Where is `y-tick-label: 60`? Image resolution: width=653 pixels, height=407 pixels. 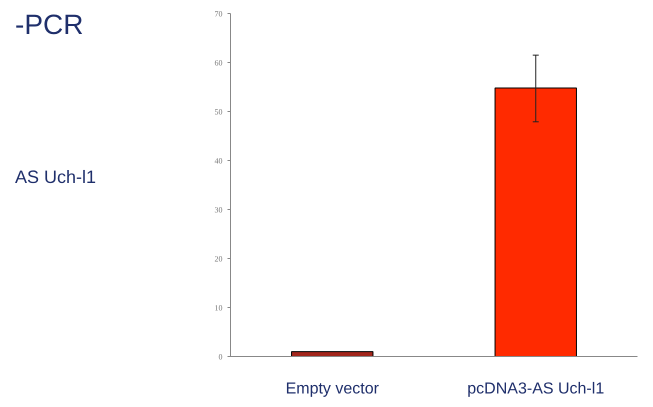
y-tick-label: 60 is located at coordinates (218, 63).